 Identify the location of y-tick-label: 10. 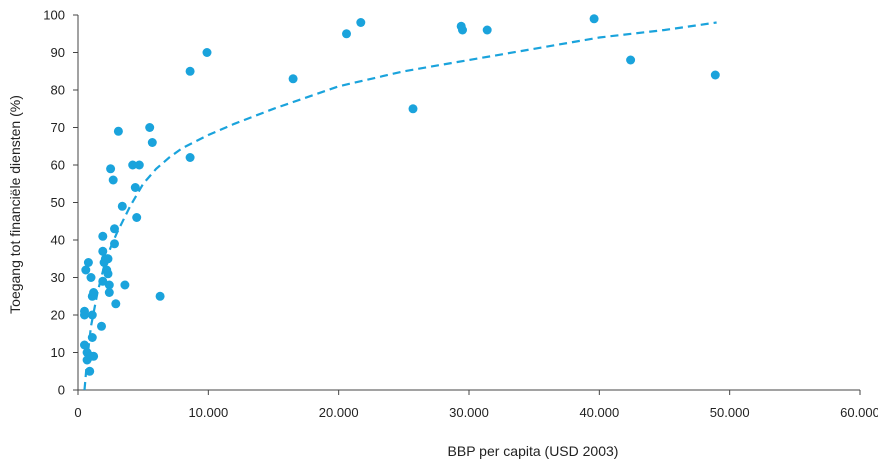
(58, 352).